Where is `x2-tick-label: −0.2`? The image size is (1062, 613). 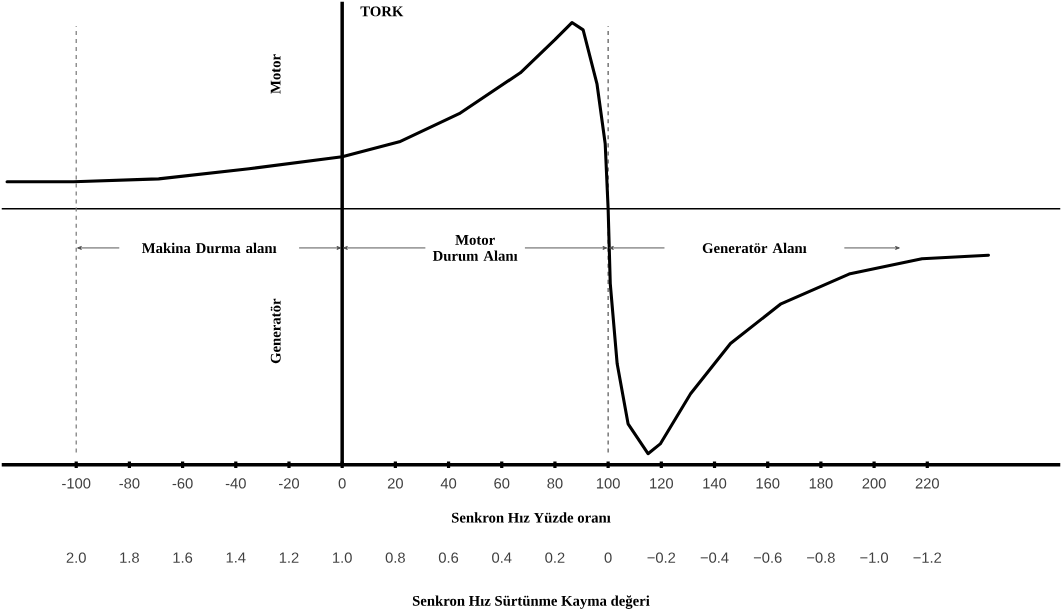 x2-tick-label: −0.2 is located at coordinates (661, 557).